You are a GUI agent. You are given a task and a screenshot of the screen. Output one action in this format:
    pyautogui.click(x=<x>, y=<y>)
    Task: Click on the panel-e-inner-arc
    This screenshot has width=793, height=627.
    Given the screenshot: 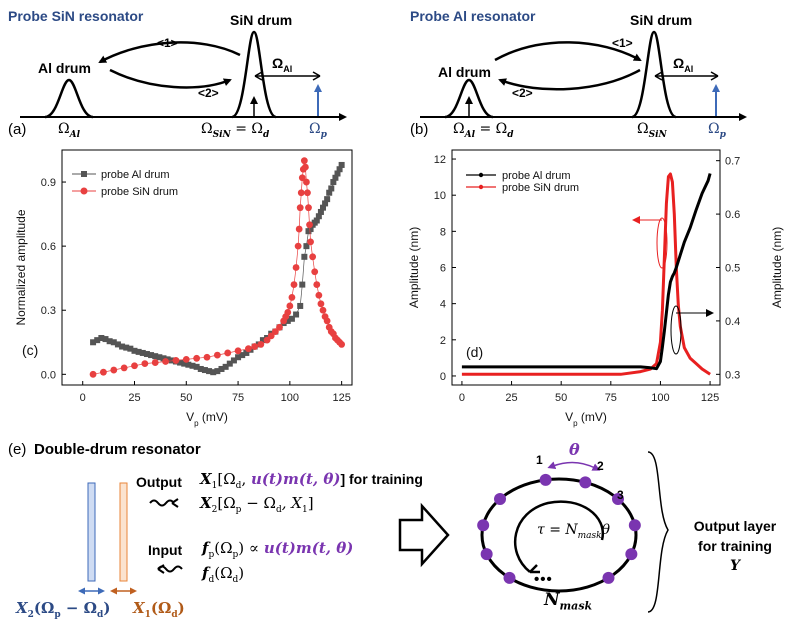 What is the action you would take?
    pyautogui.click(x=559, y=536)
    